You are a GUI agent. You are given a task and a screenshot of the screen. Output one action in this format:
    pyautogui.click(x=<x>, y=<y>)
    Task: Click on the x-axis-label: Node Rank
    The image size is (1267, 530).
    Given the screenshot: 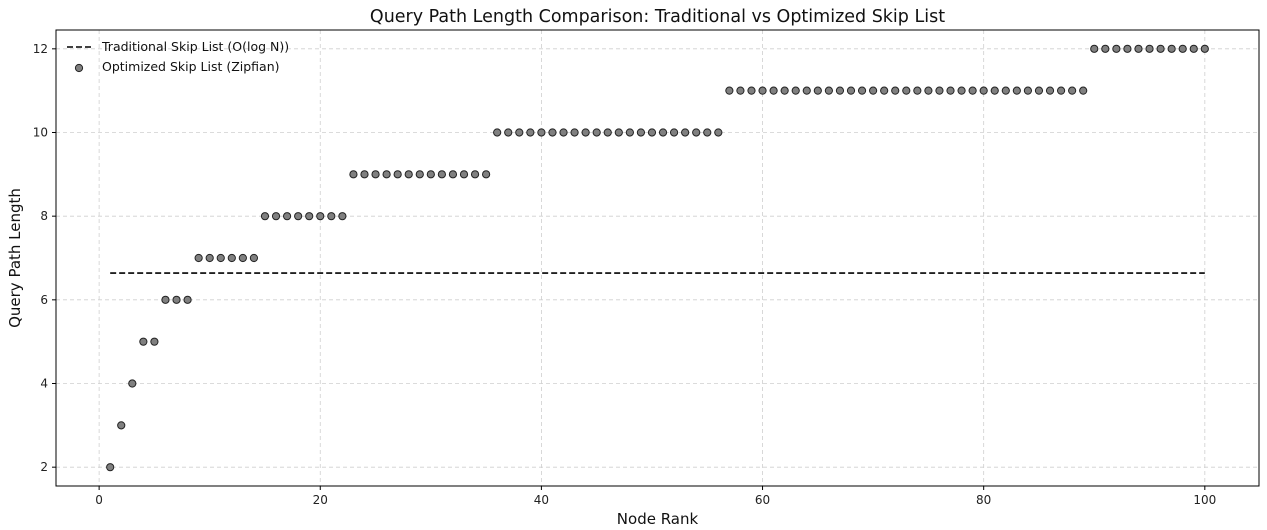 What is the action you would take?
    pyautogui.click(x=658, y=519)
    